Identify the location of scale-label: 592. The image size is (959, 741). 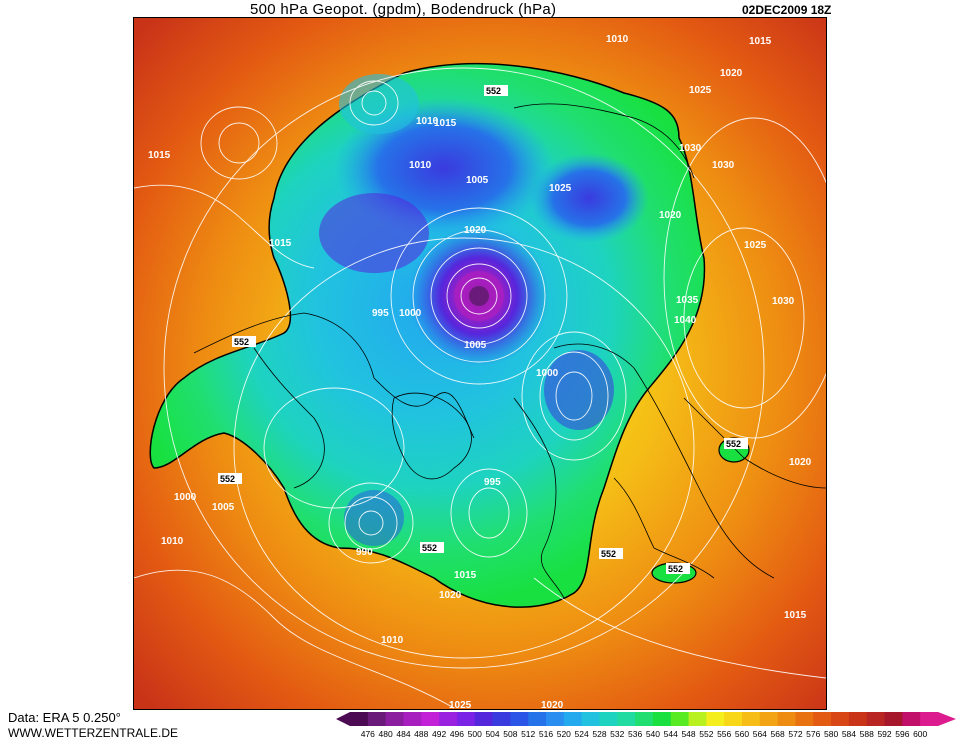
(884, 734).